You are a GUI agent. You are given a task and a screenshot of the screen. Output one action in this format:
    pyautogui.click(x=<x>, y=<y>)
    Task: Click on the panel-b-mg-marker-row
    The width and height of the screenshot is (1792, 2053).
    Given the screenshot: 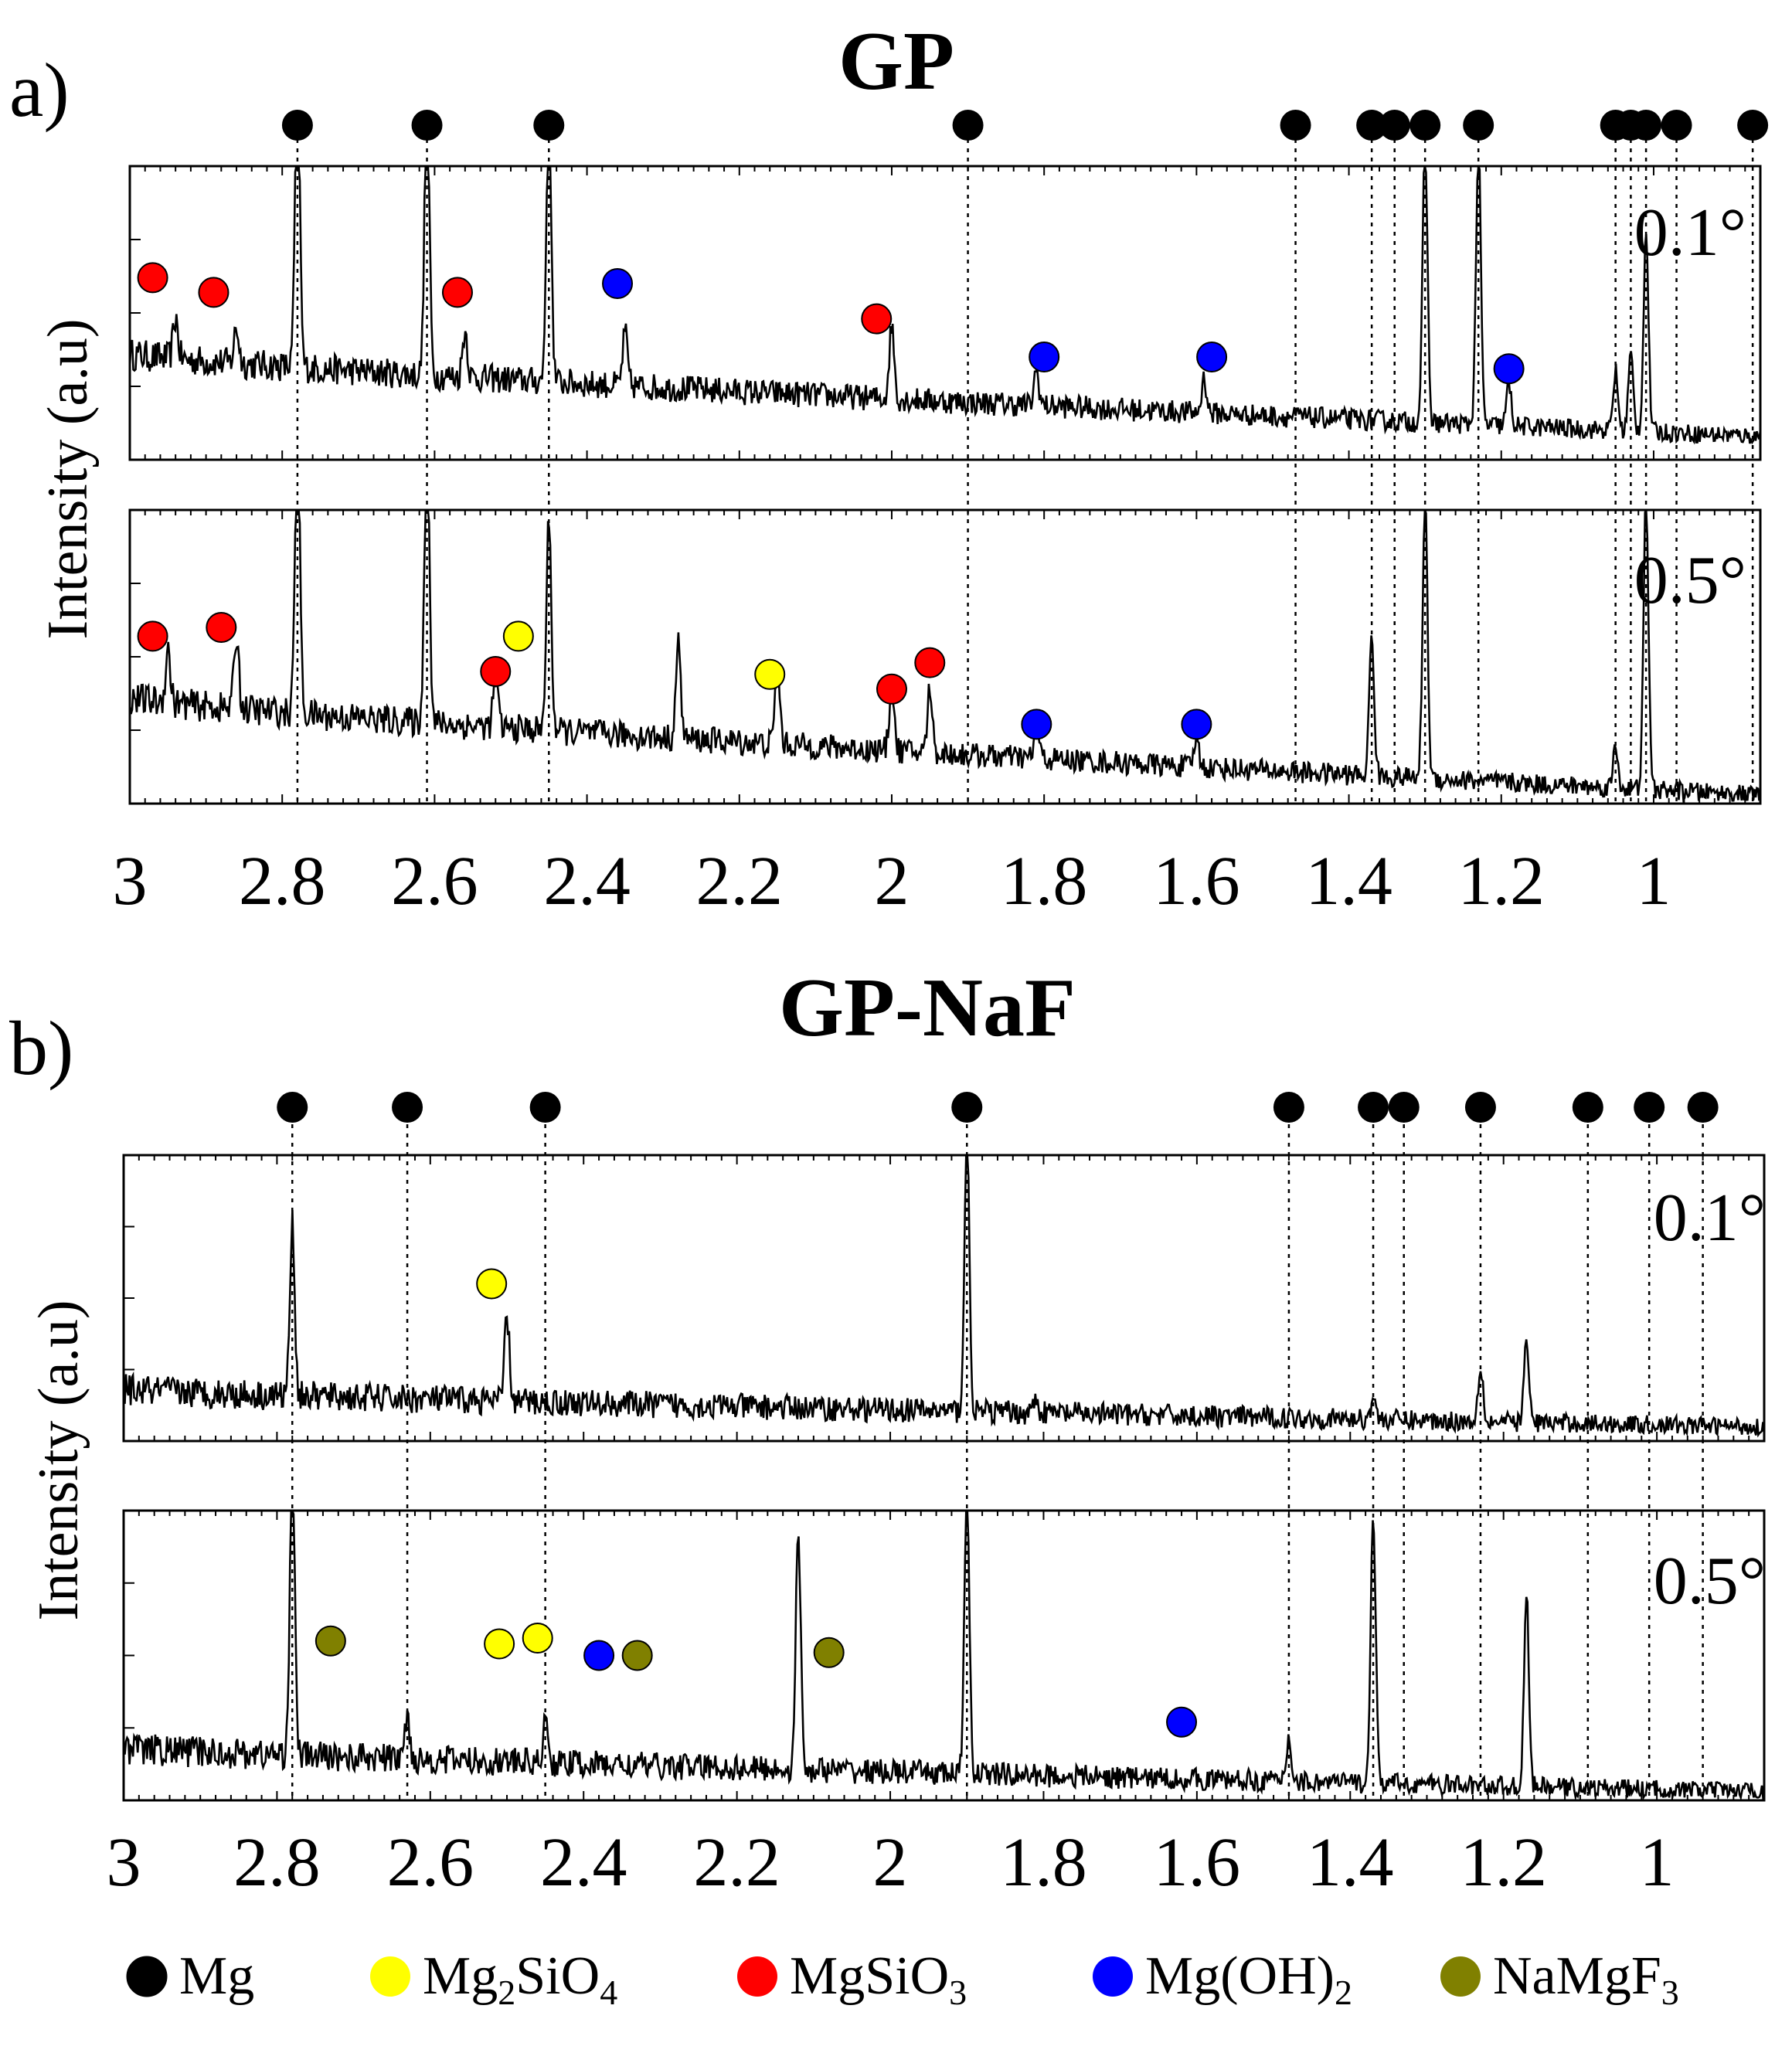 What is the action you would take?
    pyautogui.click(x=998, y=1107)
    